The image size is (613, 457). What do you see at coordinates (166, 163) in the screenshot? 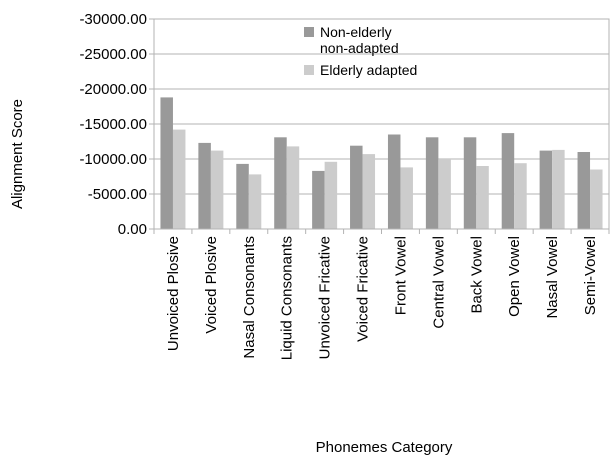
I see `bar-non-elderly-non-adapted-unvoiced-plosive` at bounding box center [166, 163].